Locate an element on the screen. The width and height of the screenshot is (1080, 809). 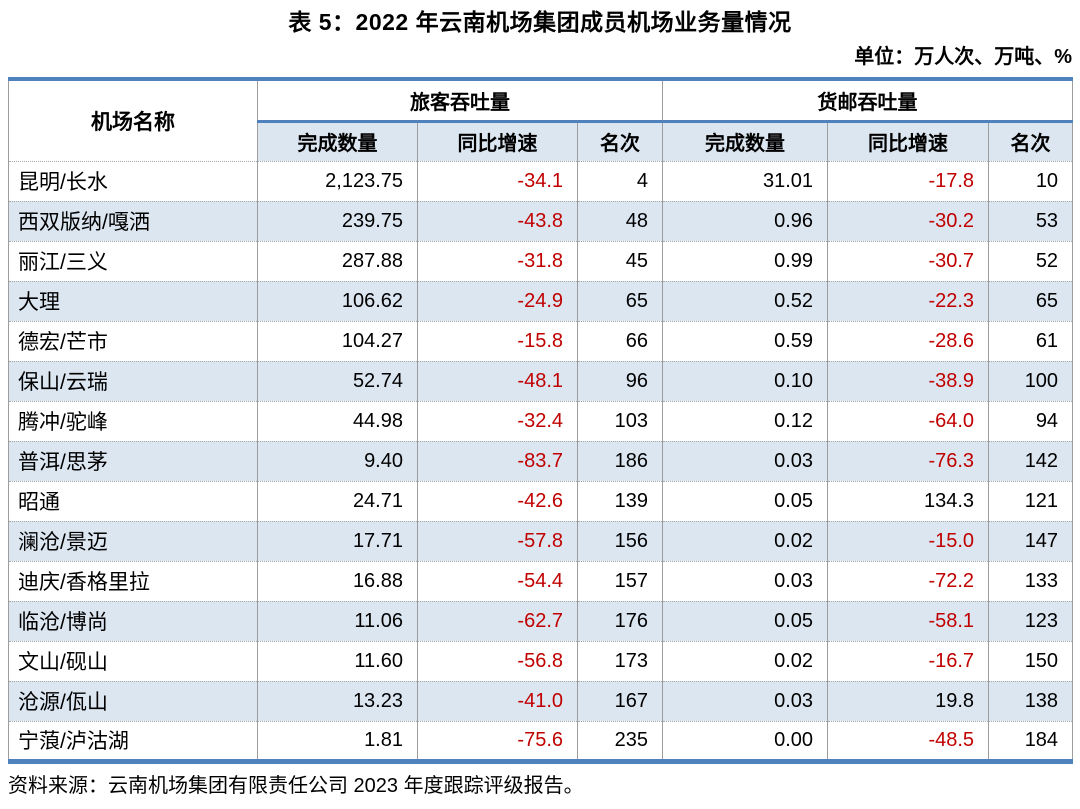
pax-growth-cell: -75.6 is located at coordinates (497, 740).